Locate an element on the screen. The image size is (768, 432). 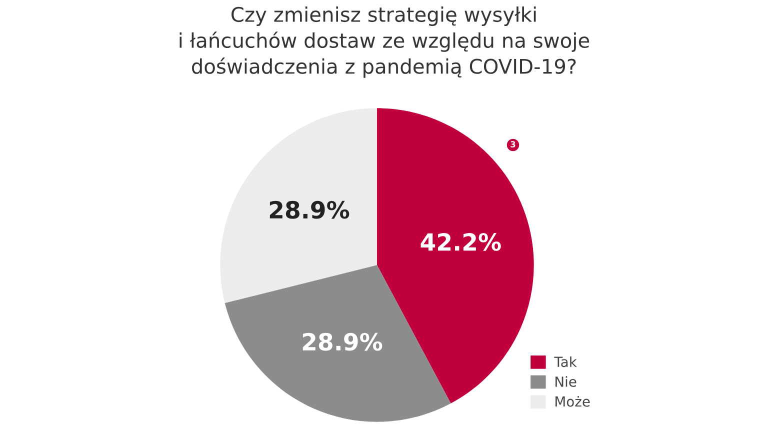
data-label: 42.2% is located at coordinates (460, 242).